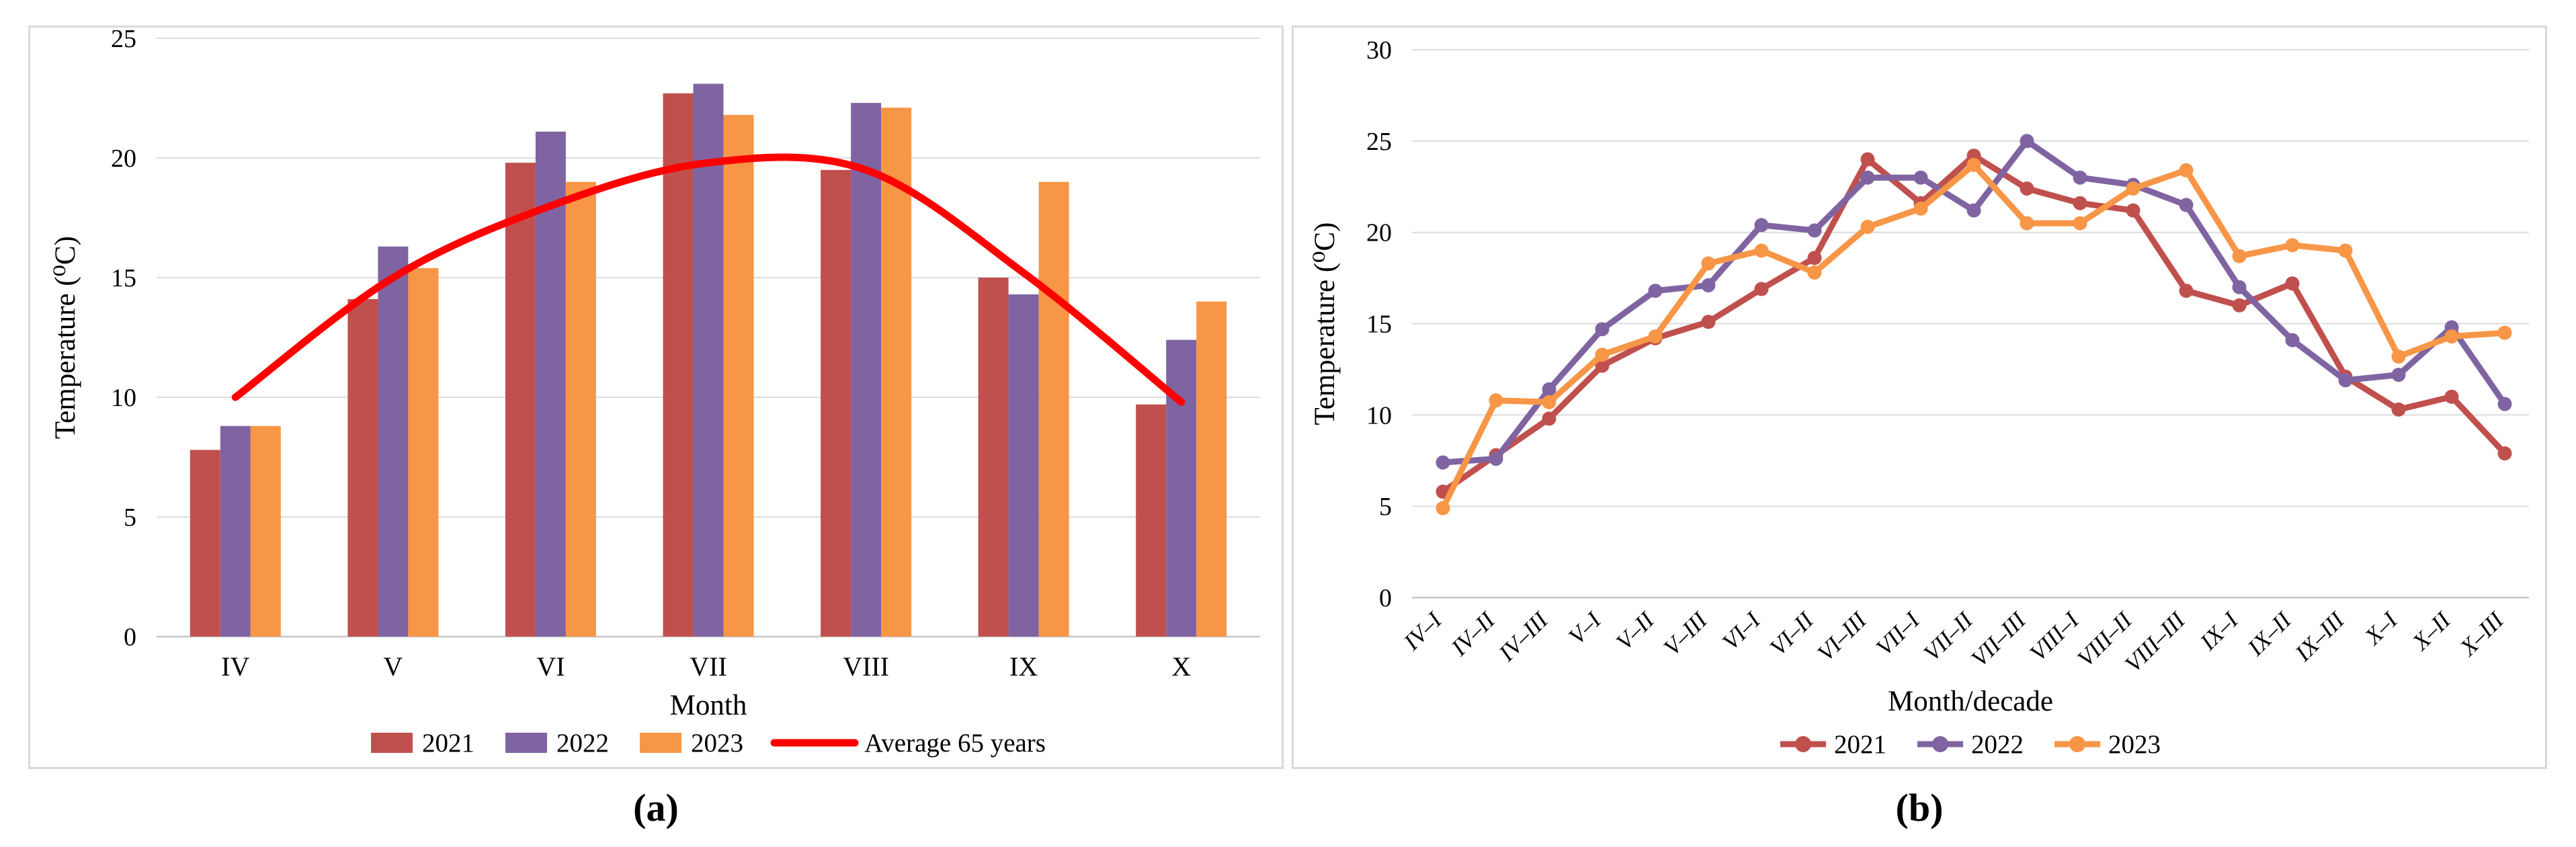 This screenshot has width=2576, height=847. I want to click on marker-2022-IV–II, so click(1496, 459).